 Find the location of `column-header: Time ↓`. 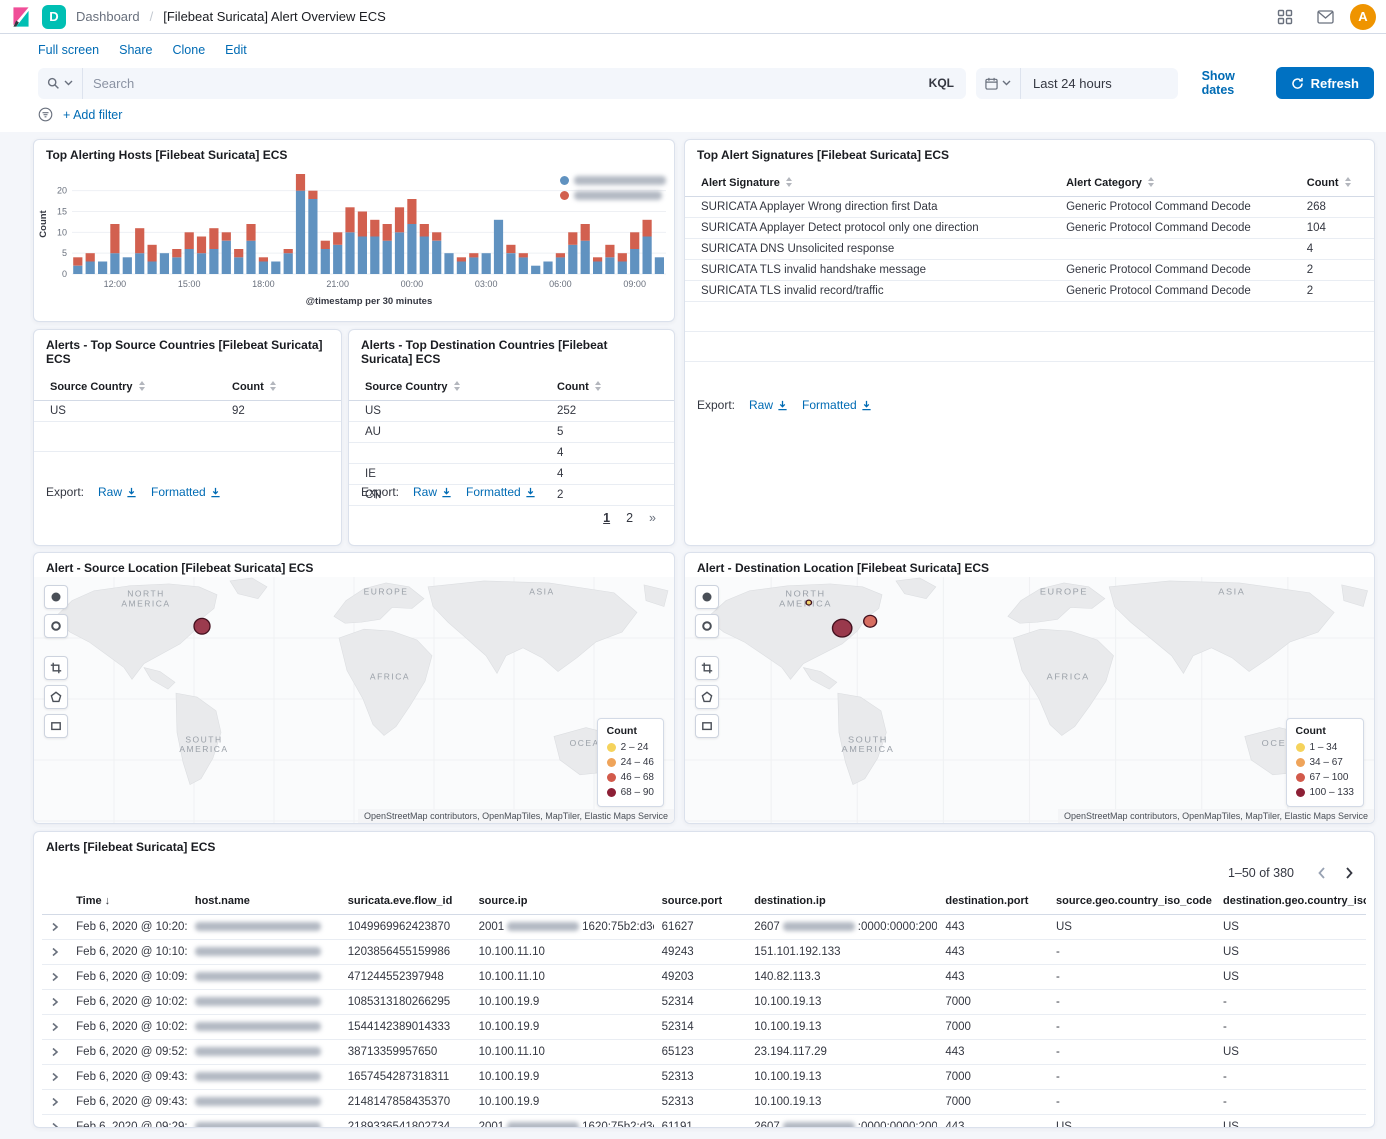

column-header: Time ↓ is located at coordinates (127, 901).